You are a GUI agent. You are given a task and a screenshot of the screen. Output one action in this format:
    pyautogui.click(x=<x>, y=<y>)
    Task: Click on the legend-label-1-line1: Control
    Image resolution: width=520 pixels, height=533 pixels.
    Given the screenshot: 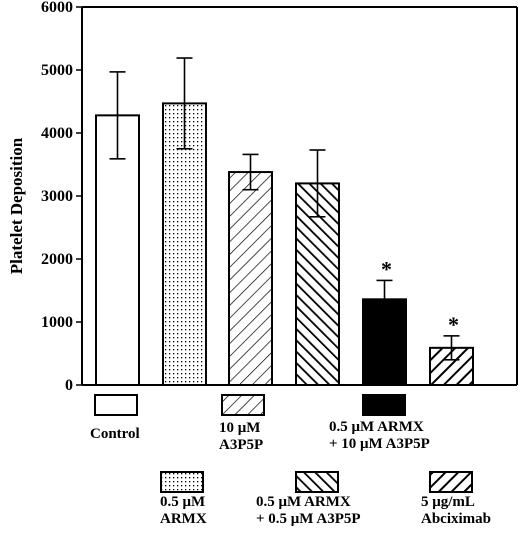 What is the action you would take?
    pyautogui.click(x=115, y=434)
    